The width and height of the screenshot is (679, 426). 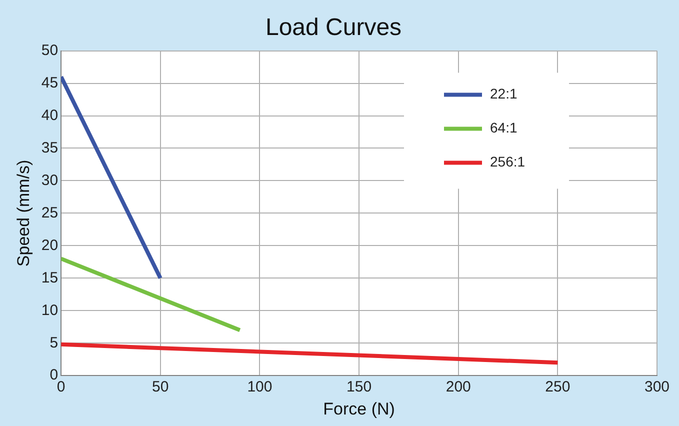 I want to click on legend-label: 64:1, so click(x=504, y=128).